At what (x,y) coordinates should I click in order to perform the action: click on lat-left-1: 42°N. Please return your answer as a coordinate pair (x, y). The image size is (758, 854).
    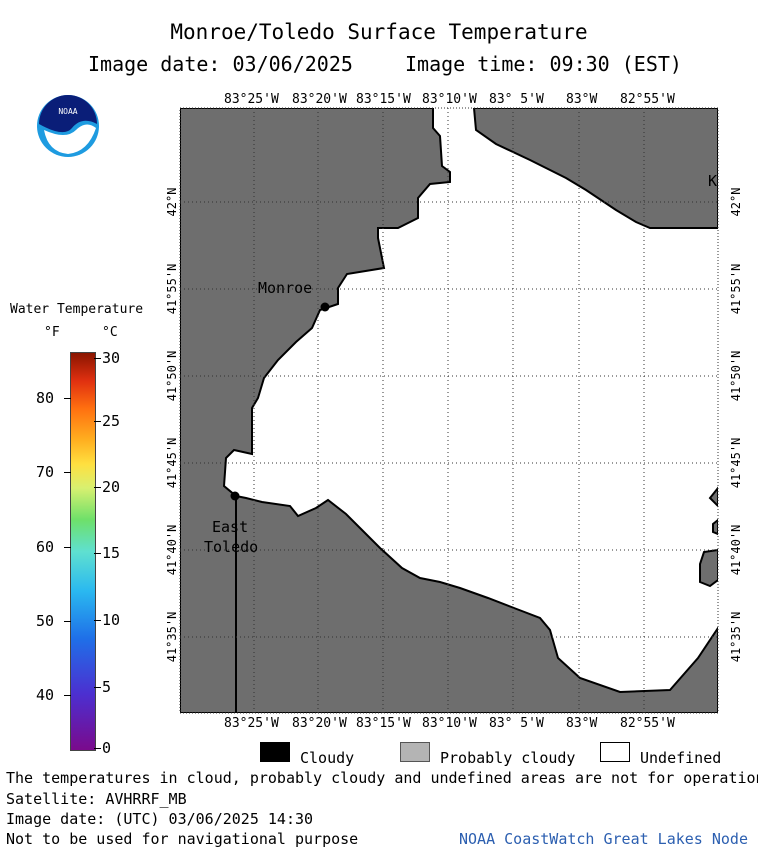
    Looking at the image, I should click on (172, 202).